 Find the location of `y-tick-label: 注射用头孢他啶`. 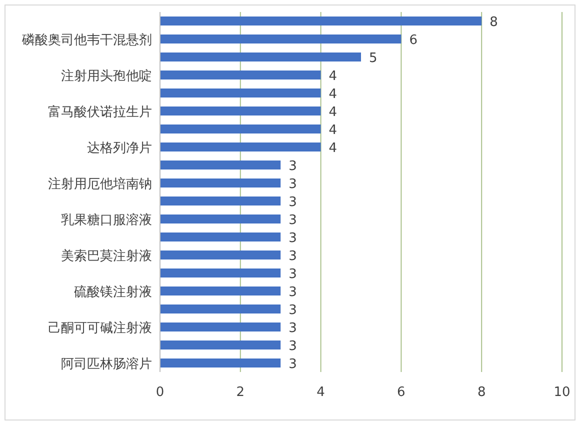

y-tick-label: 注射用头孢他啶 is located at coordinates (106, 76).